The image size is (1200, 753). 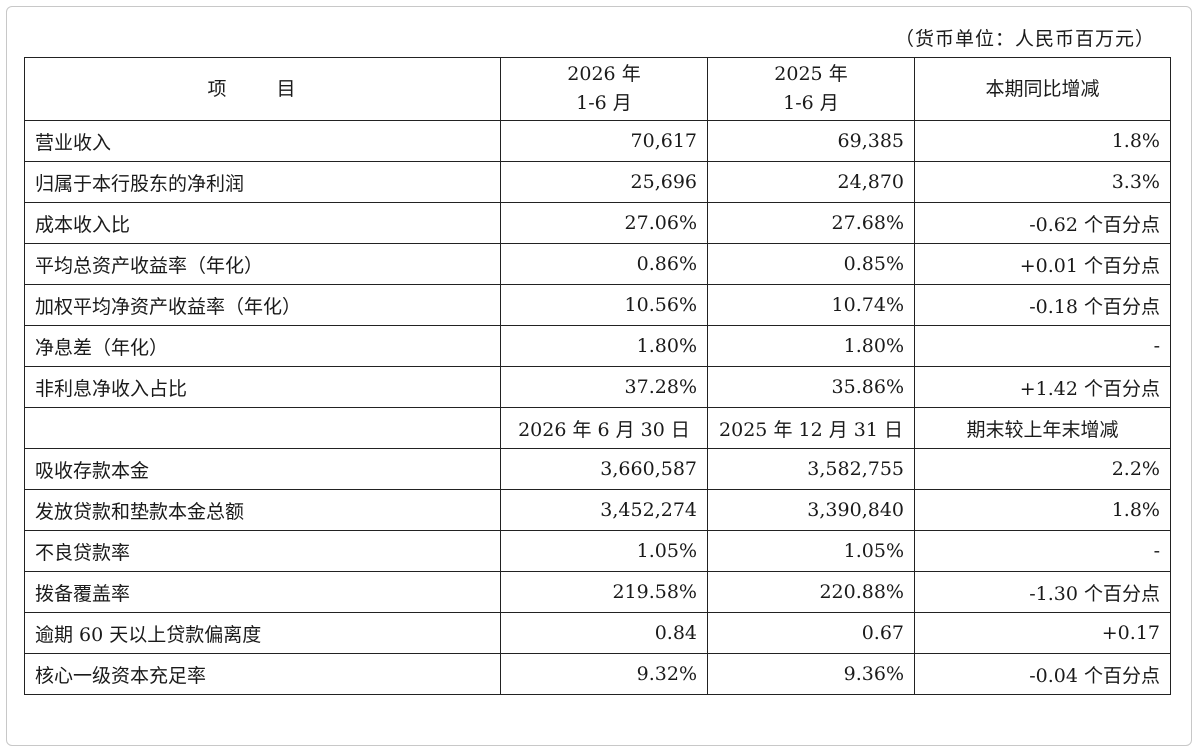 What do you see at coordinates (811, 264) in the screenshot?
I see `value-2025: 0.85%` at bounding box center [811, 264].